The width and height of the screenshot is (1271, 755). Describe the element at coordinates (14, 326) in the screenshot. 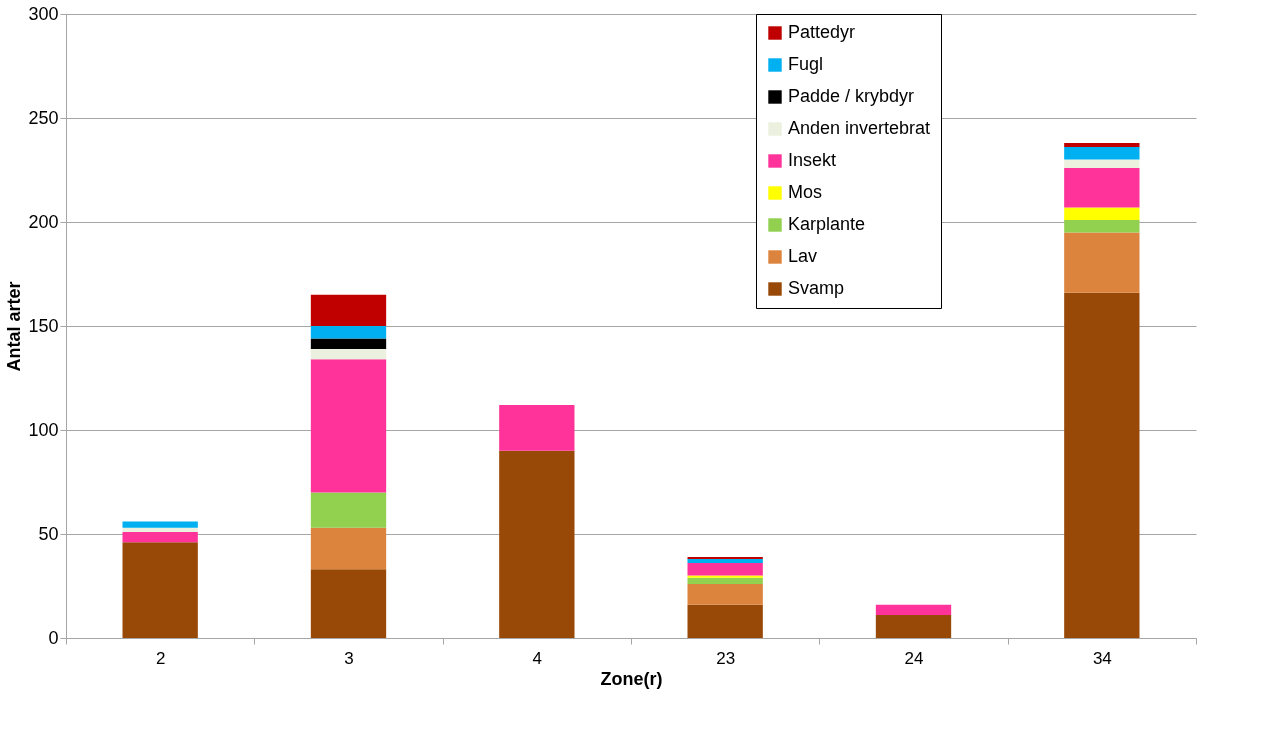

I see `y-axis-title: Antal arter` at that location.